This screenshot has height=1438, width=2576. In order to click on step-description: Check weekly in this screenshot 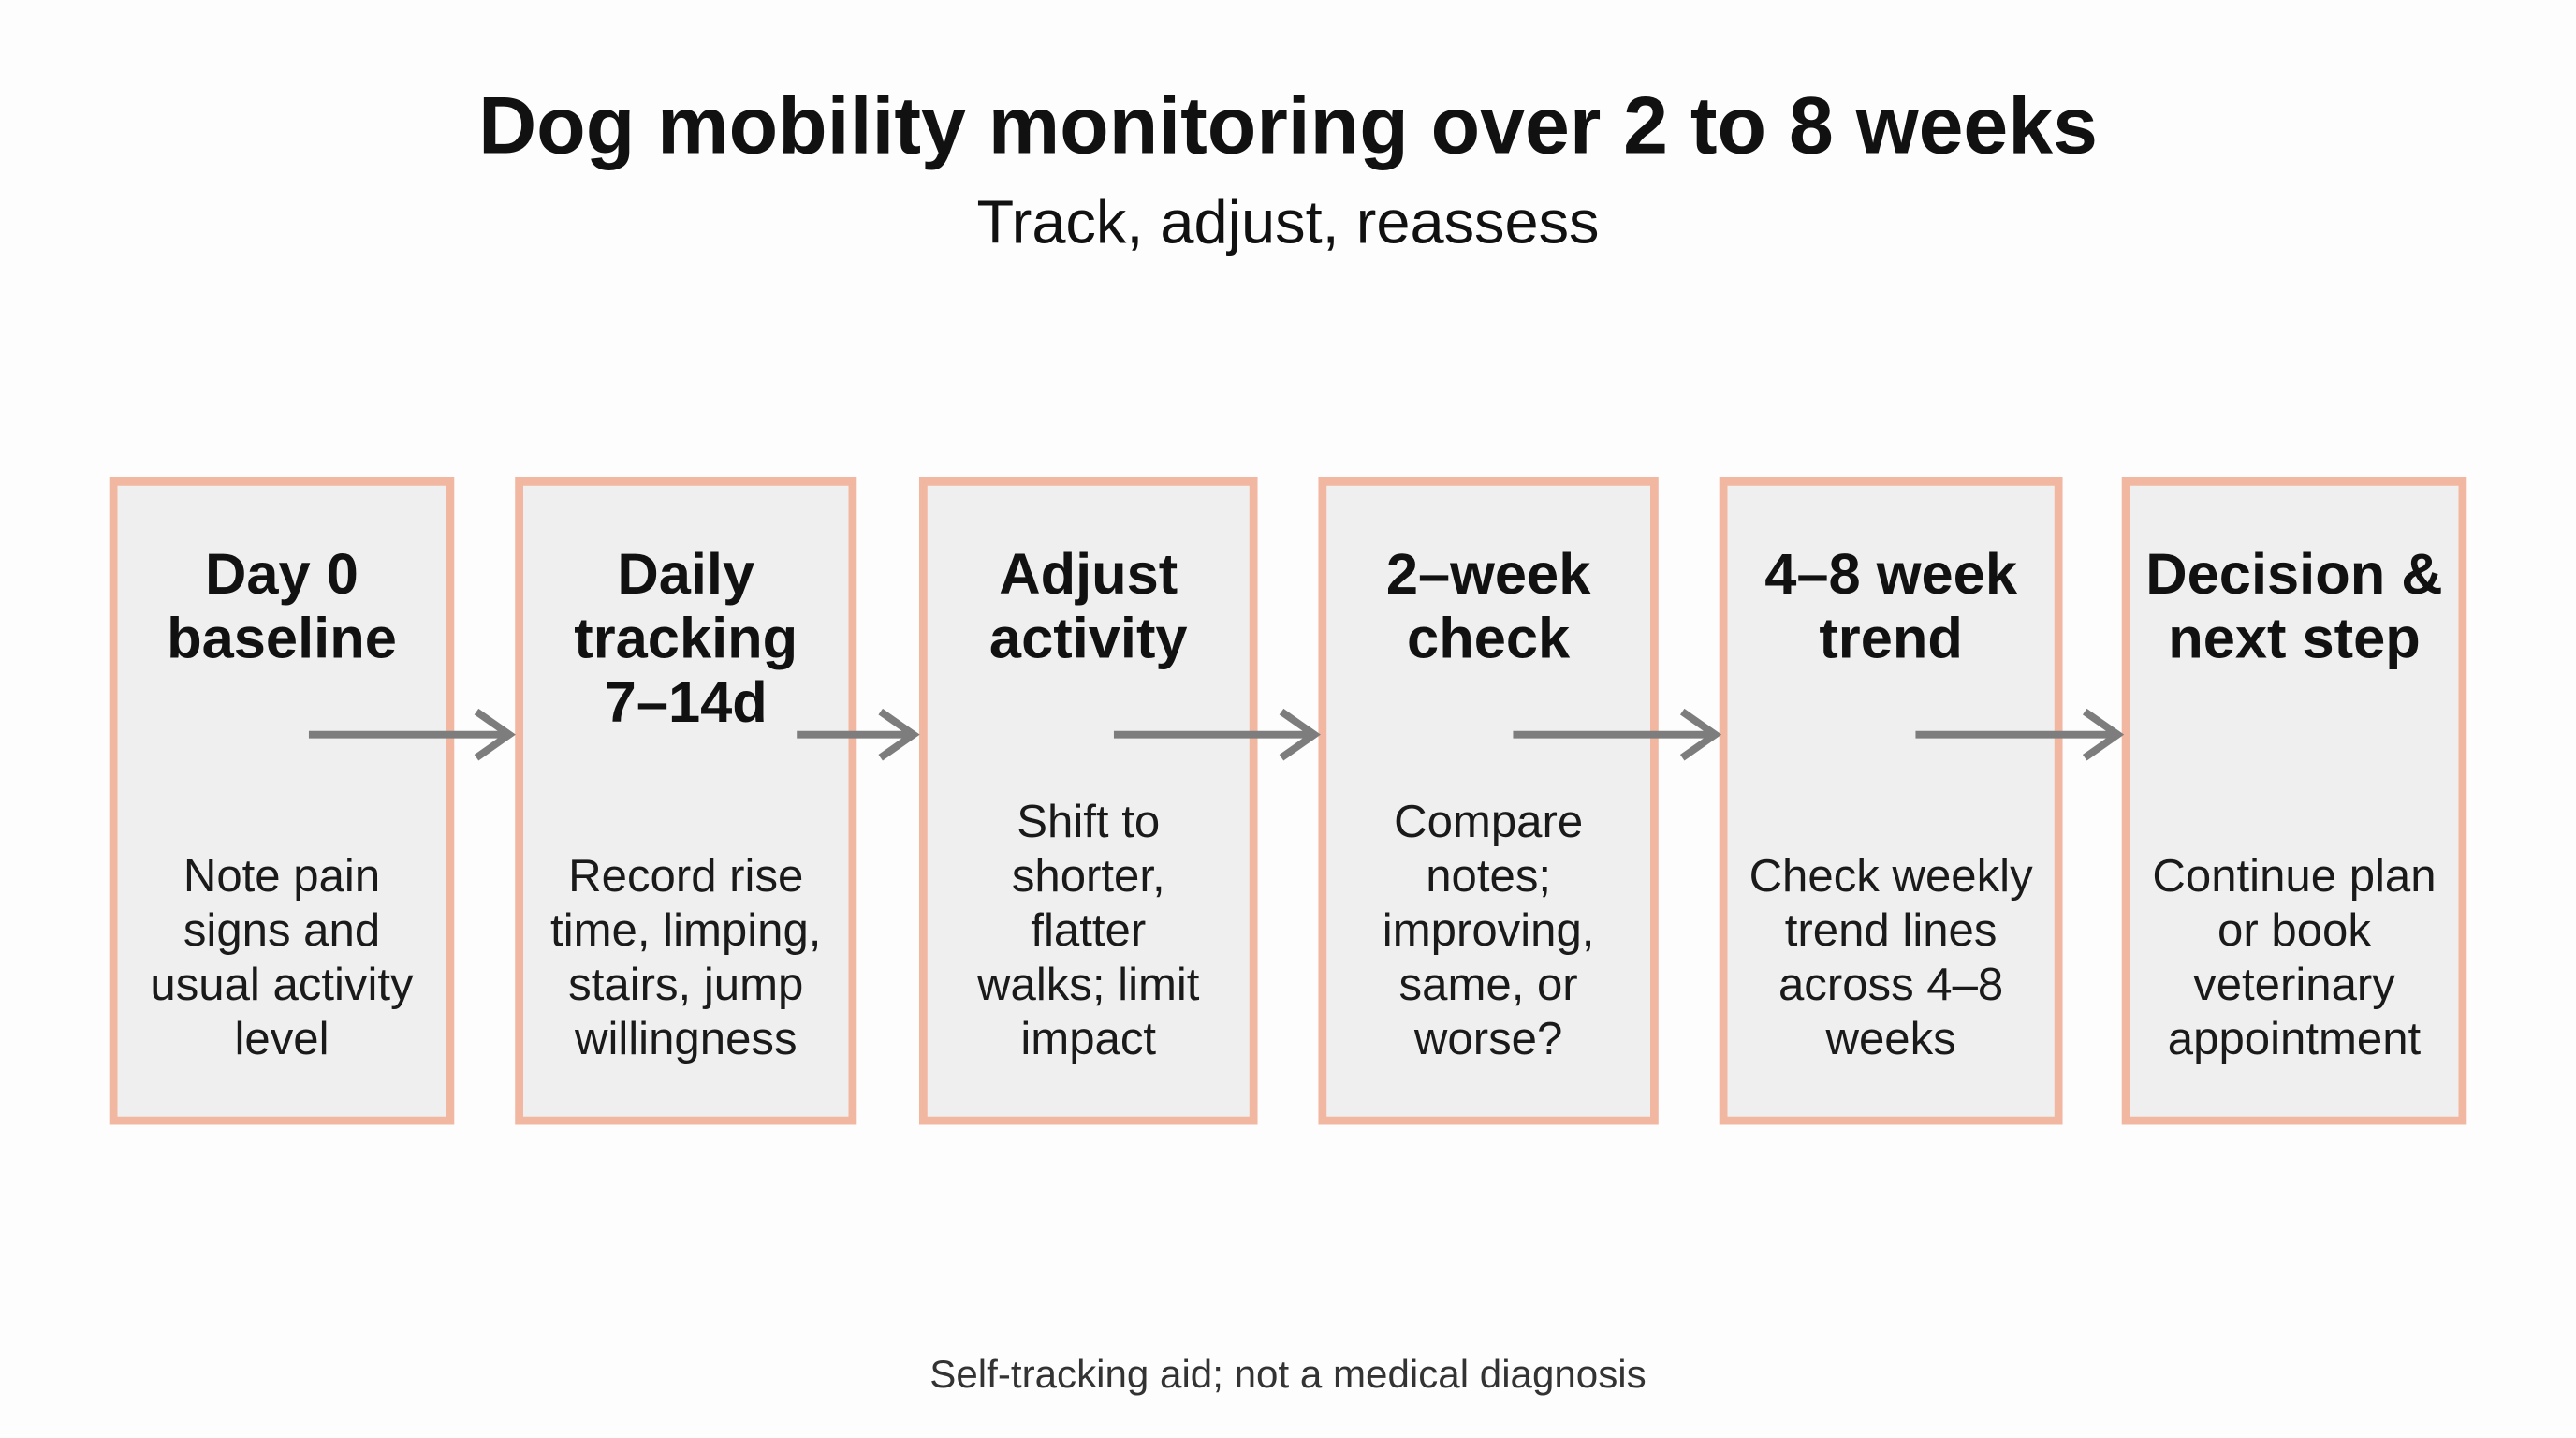, I will do `click(1891, 876)`.